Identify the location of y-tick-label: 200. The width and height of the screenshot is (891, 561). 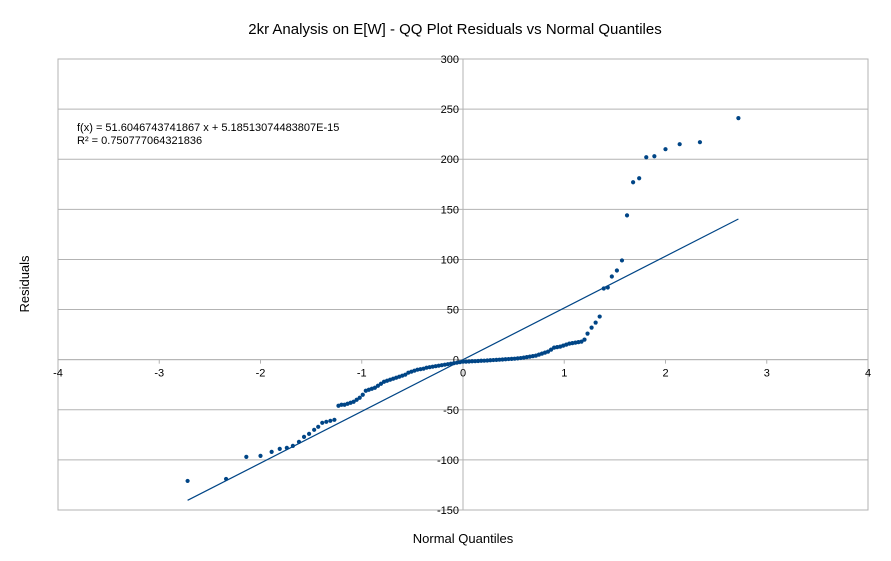
(450, 160).